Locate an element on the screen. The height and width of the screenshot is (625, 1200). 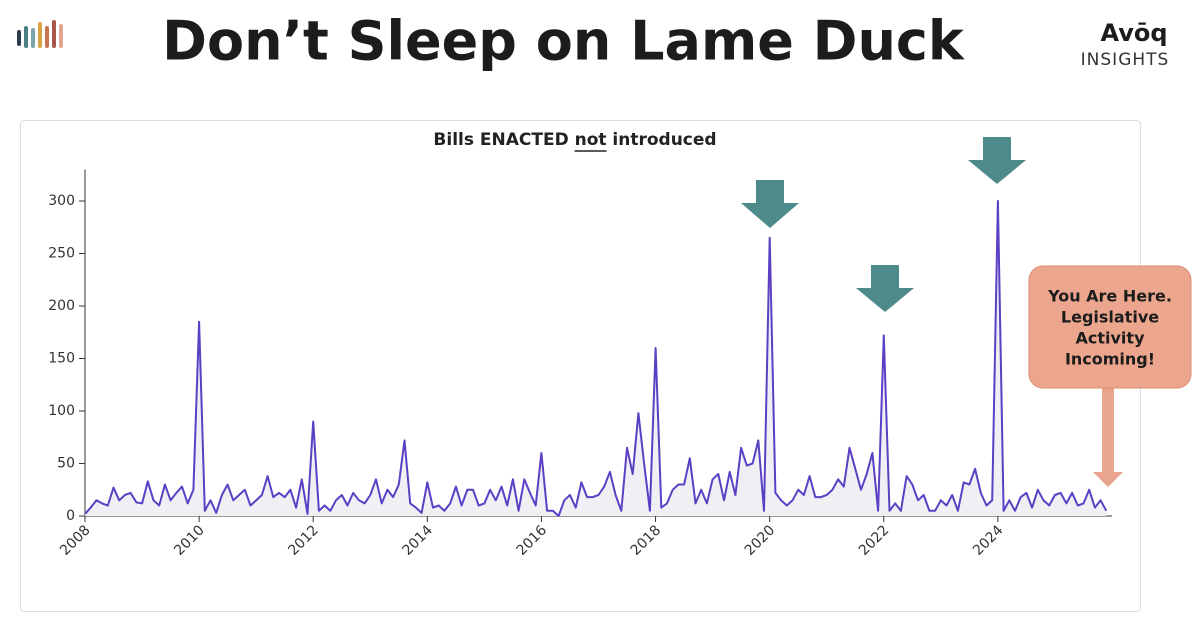
y-tick-label: 150 is located at coordinates (61, 359).